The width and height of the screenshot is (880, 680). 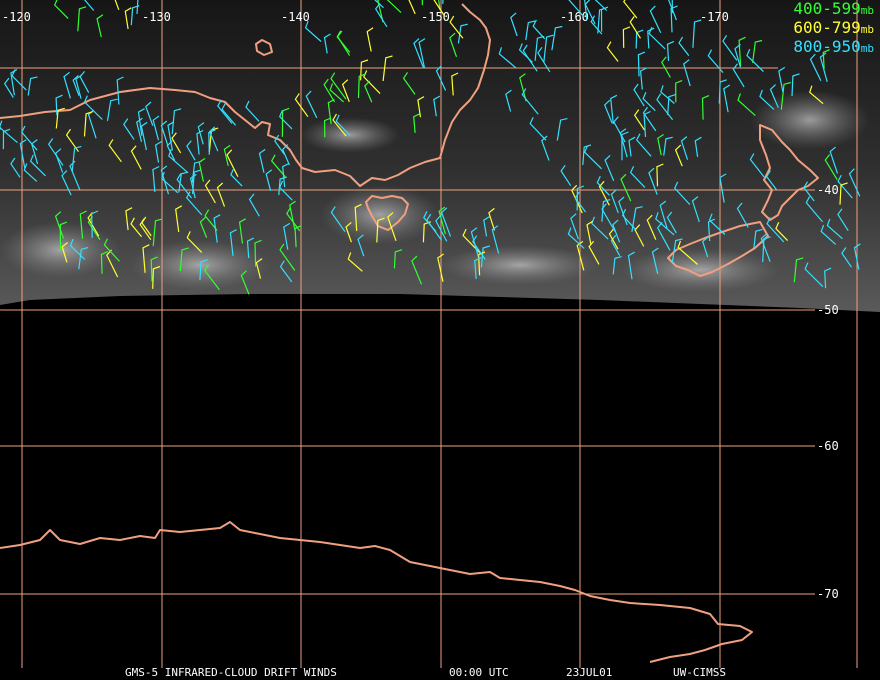 I want to click on pressure-legend: 400-599mb 600-799mb 800-950mb, so click(x=833, y=28).